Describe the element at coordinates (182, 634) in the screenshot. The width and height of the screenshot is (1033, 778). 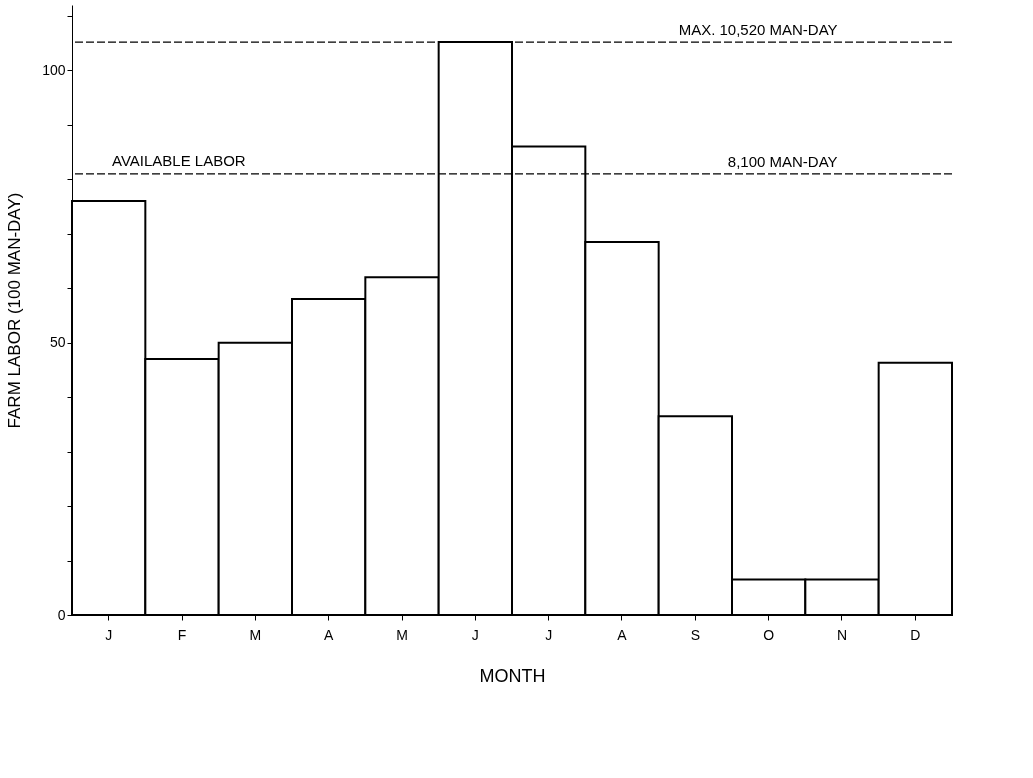
I see `x-tick-label: F` at that location.